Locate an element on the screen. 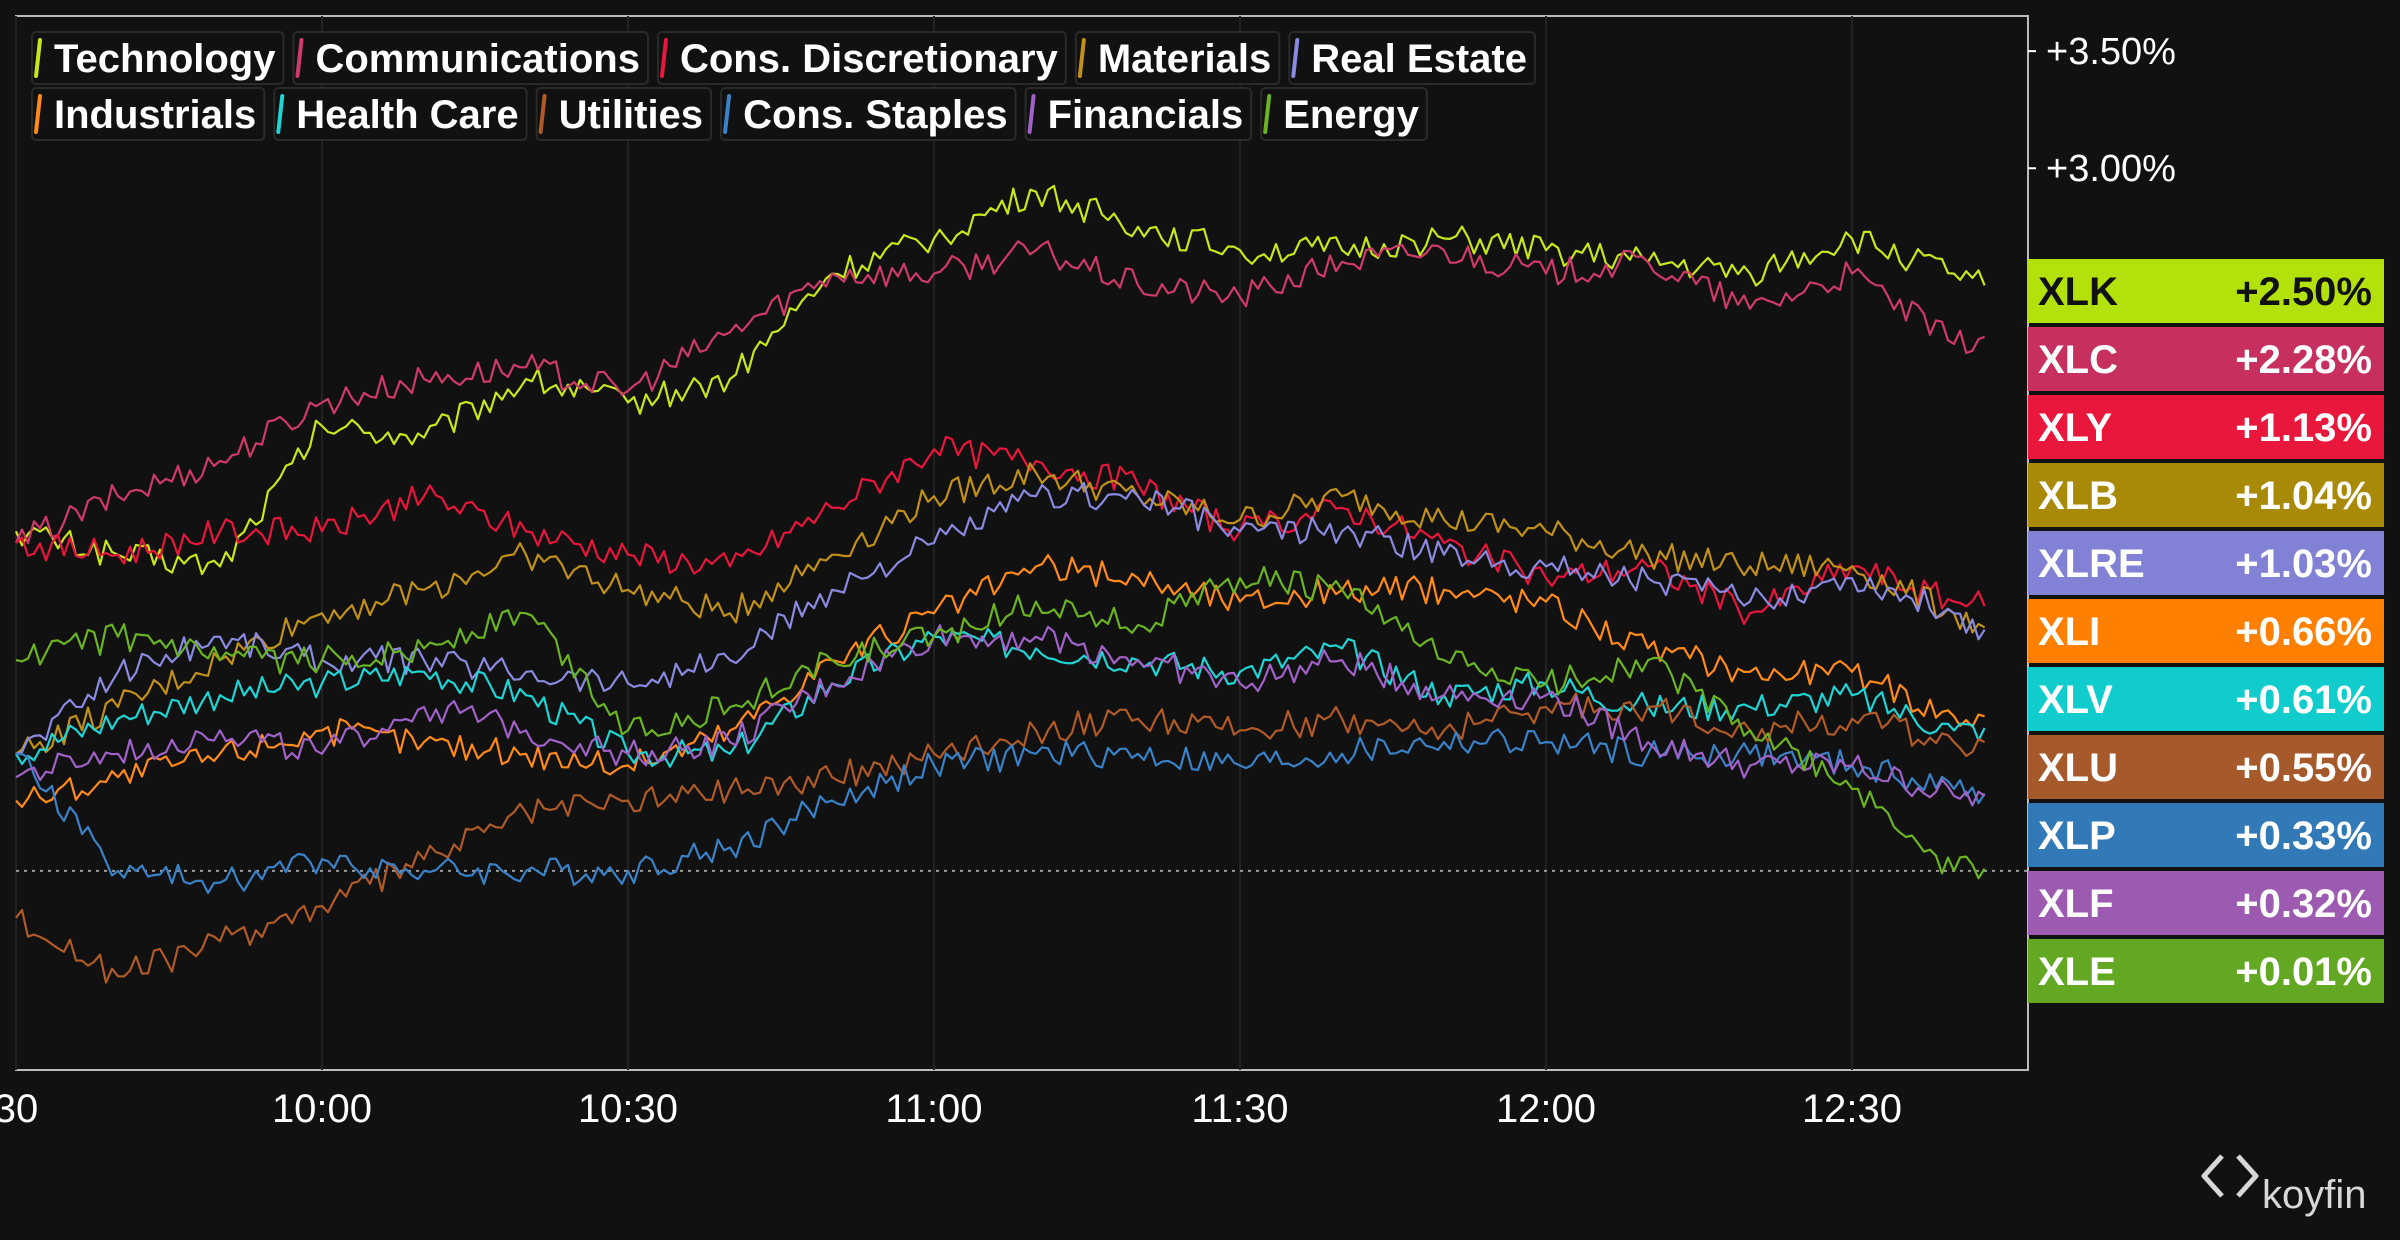 The height and width of the screenshot is (1240, 2400). value-label-value: +0.66% is located at coordinates (2303, 632).